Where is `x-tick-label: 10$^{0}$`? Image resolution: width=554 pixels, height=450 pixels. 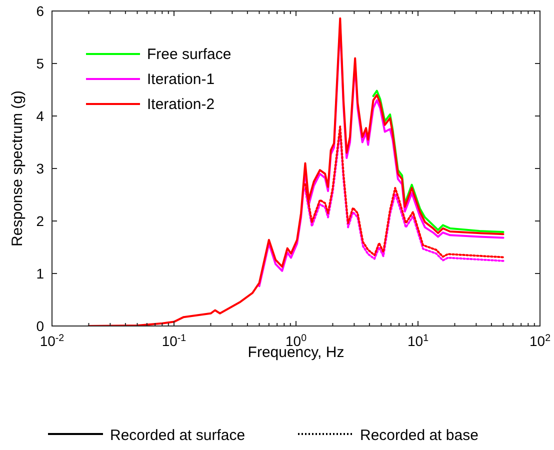
x-tick-label: 10$^{0}$ is located at coordinates (296, 340).